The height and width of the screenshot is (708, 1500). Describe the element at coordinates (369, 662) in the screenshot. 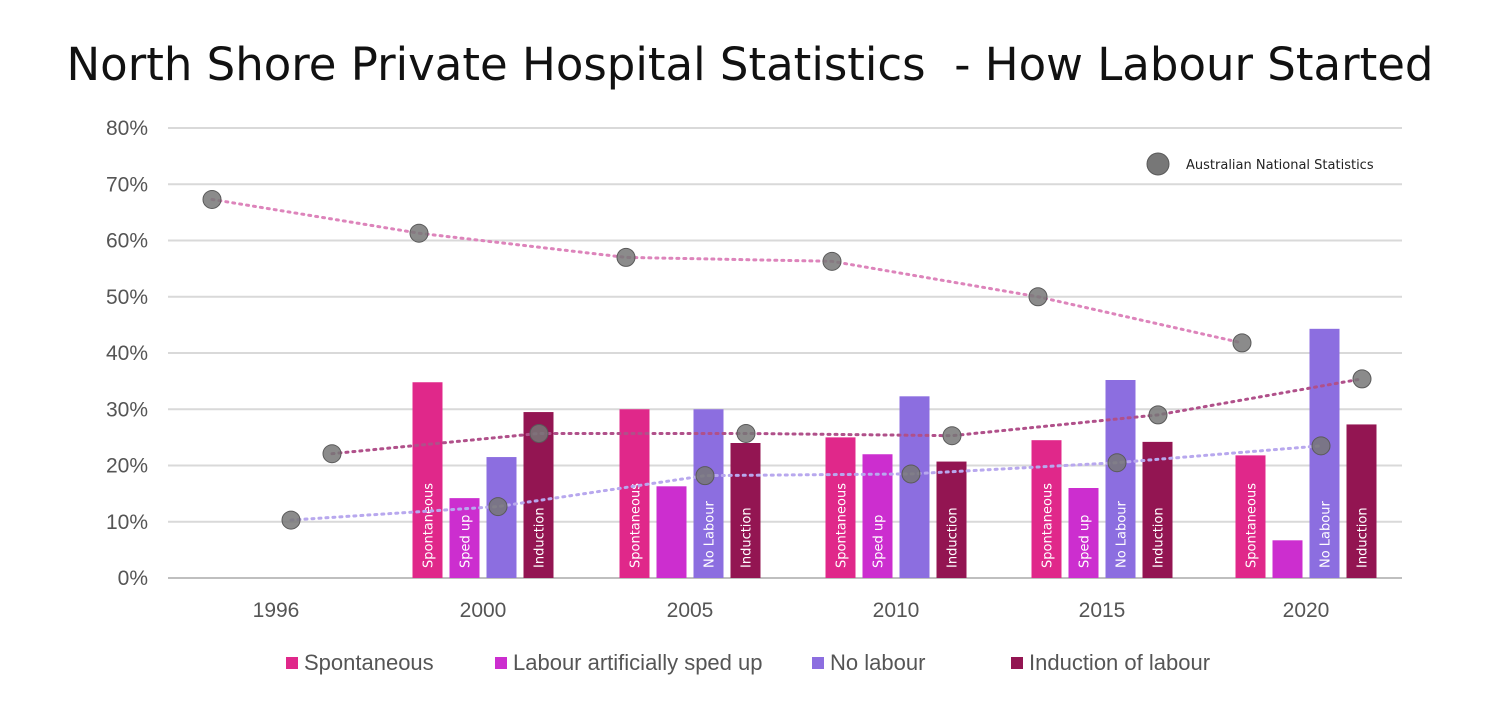

I see `legend-label: Spontaneous` at that location.